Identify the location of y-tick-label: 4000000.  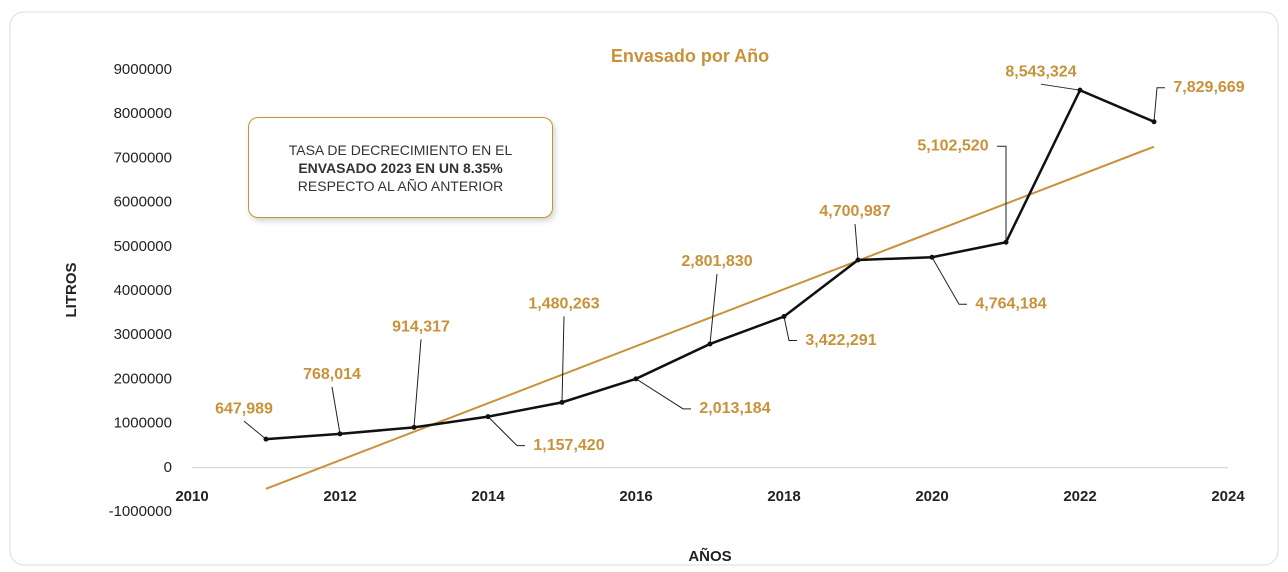
(143, 290).